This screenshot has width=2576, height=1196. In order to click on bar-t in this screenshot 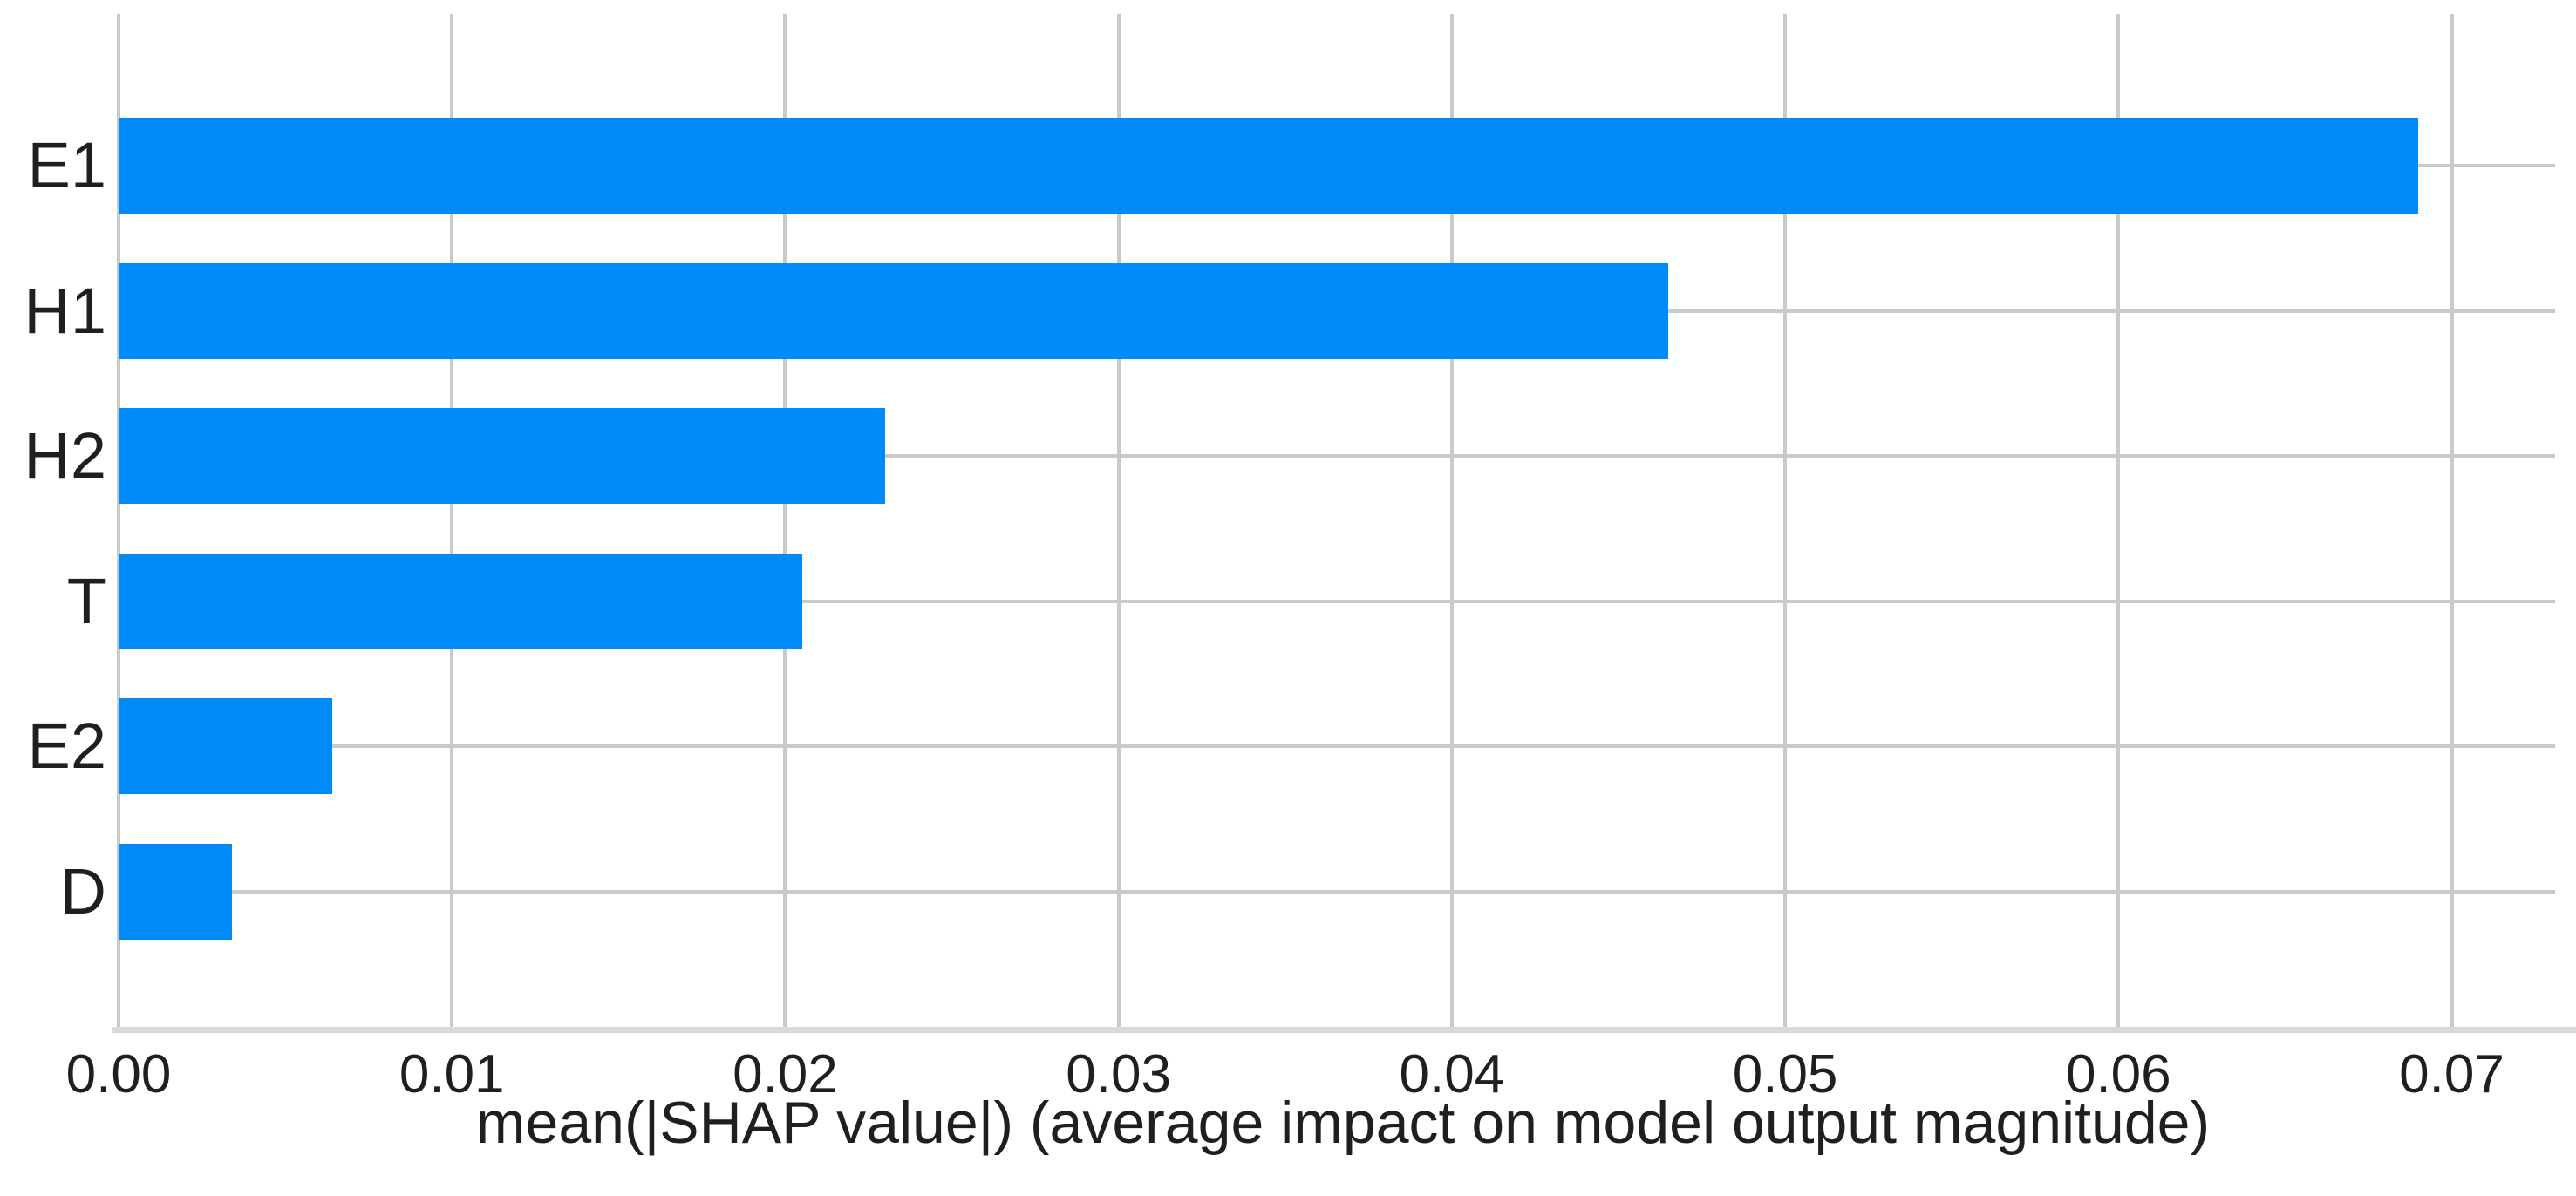, I will do `click(461, 601)`.